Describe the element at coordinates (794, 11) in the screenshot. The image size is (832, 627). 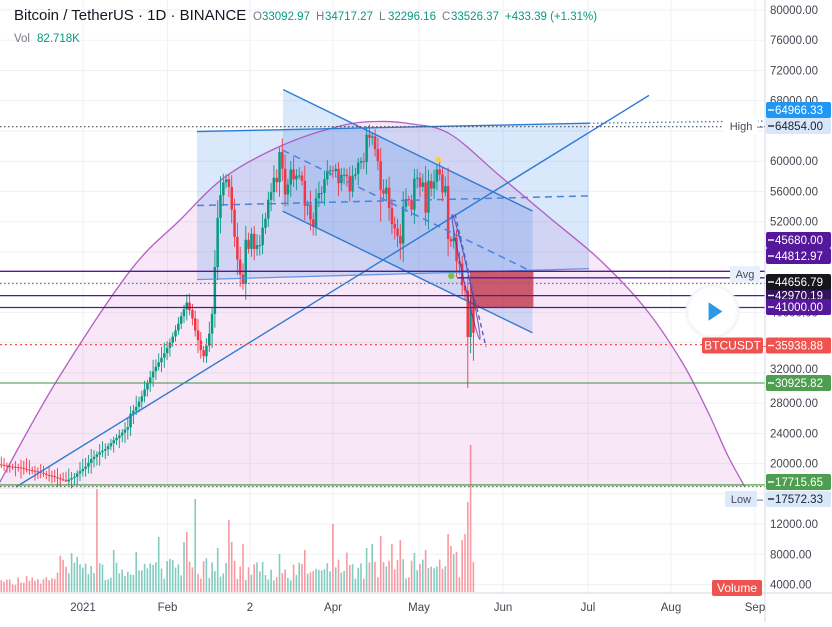
I see `svg-text: 80000.00` at that location.